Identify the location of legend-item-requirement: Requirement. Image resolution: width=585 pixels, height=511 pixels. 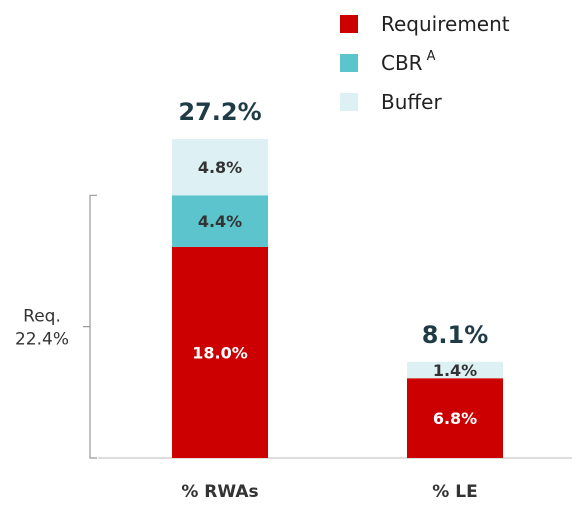
(425, 23).